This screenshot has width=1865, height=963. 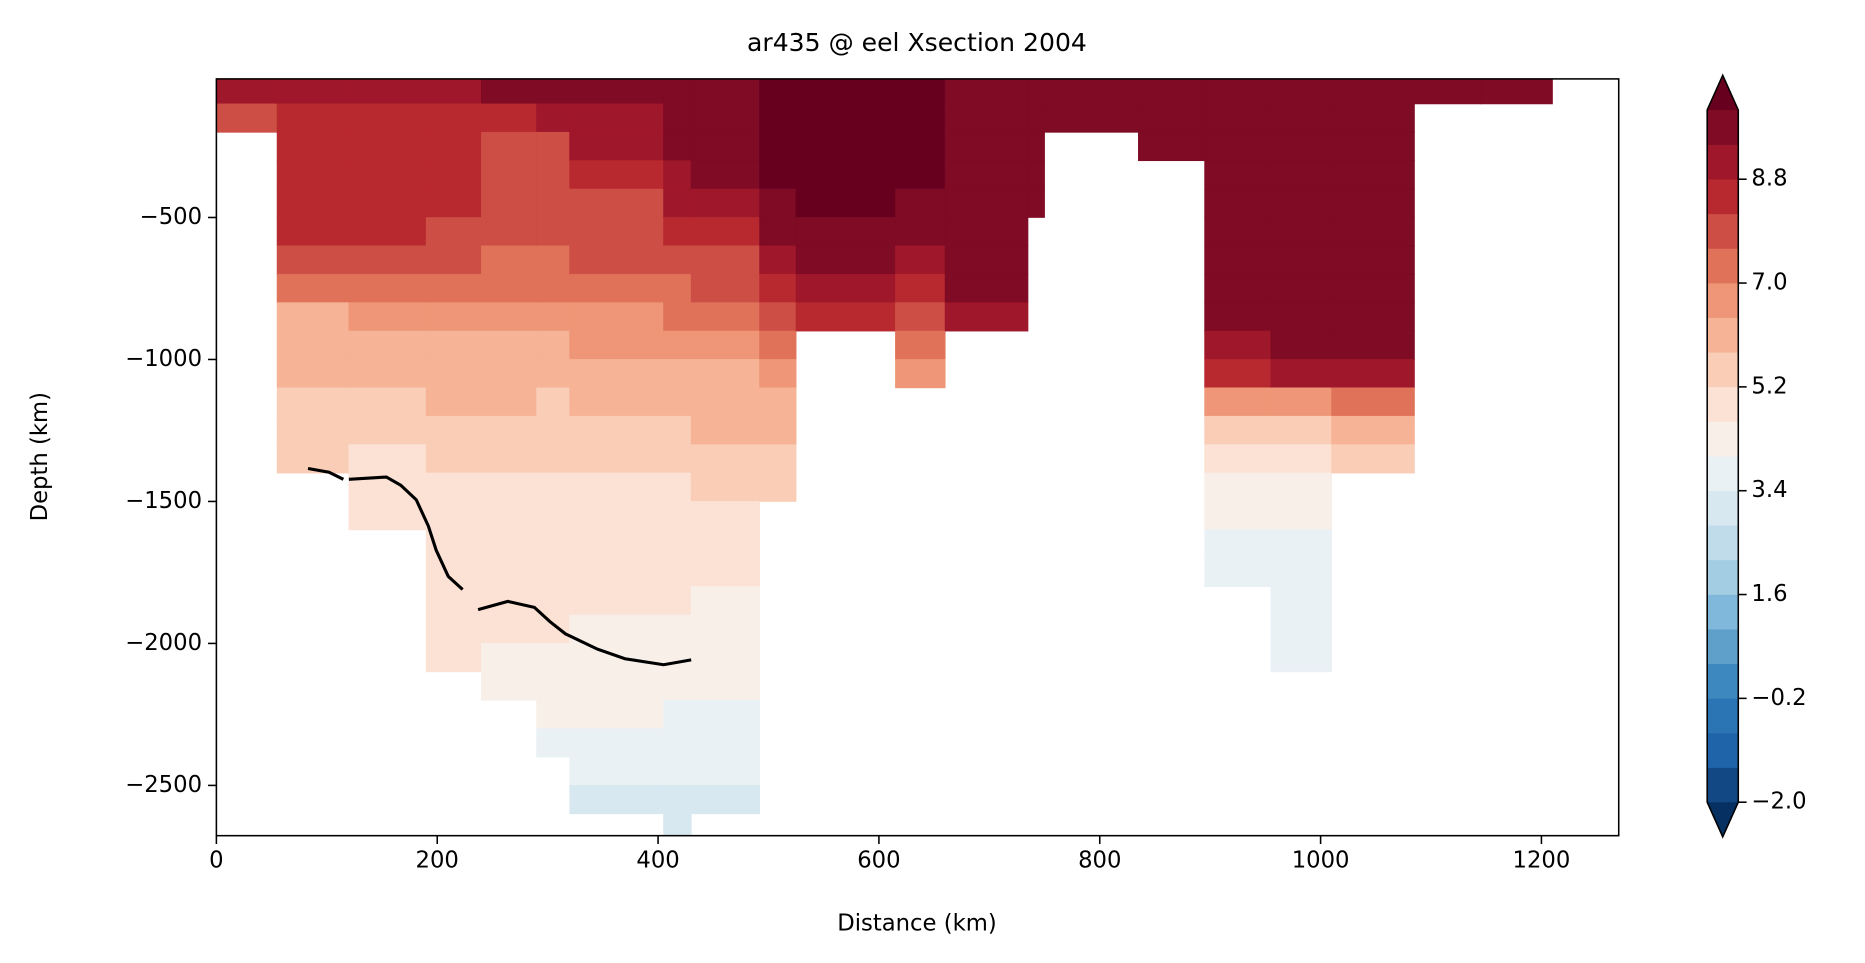 I want to click on y-axis-label: Depth (km), so click(x=40, y=456).